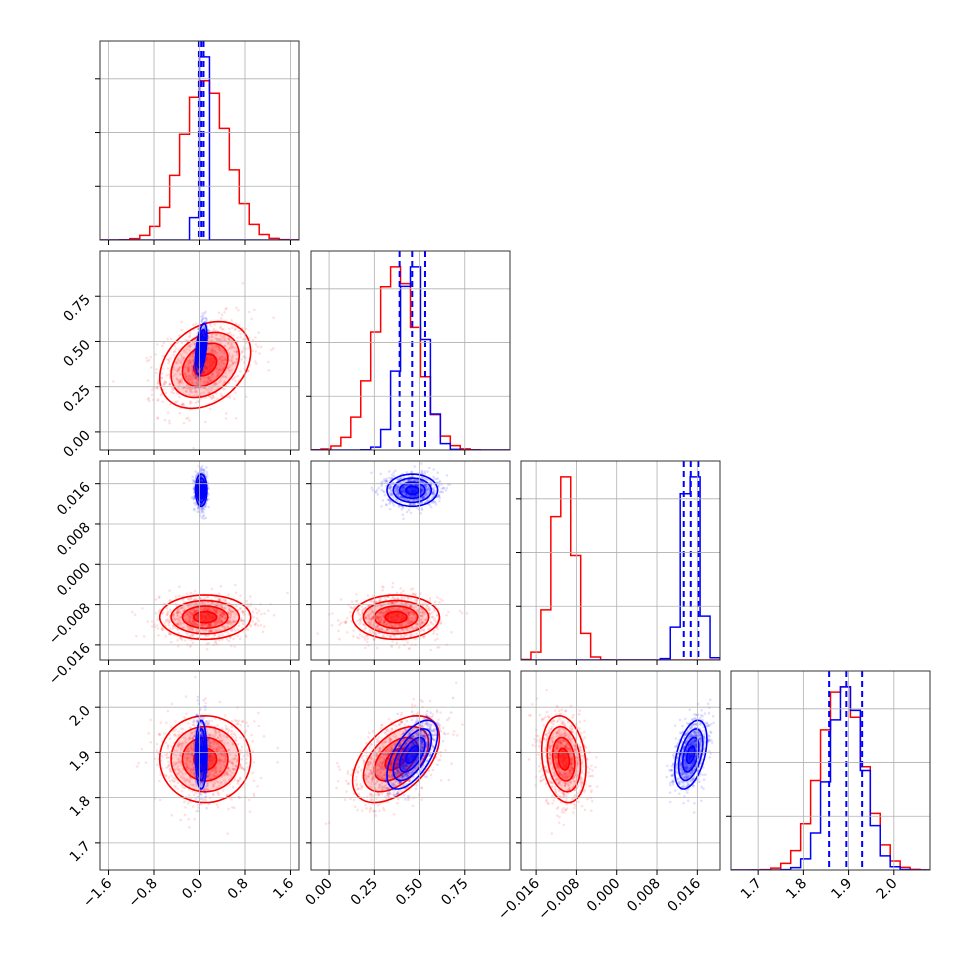 The image size is (970, 970). I want to click on y-tick-label: 0.25, so click(76, 398).